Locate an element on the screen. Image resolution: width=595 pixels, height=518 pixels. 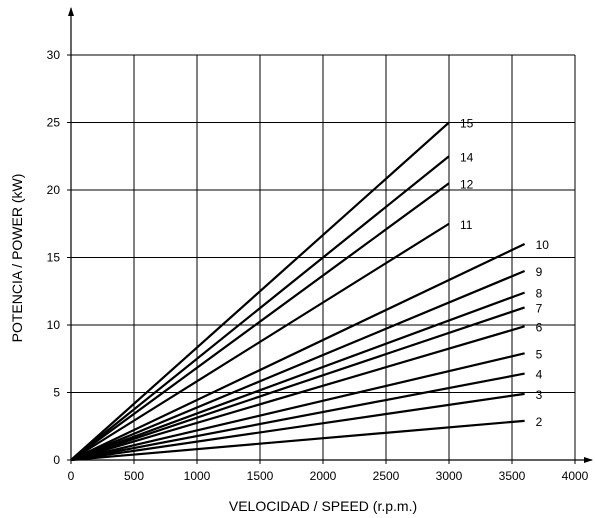
series-labels: 15 14 12 11 10 9 87 6 5 4 3 2 is located at coordinates (504, 273).